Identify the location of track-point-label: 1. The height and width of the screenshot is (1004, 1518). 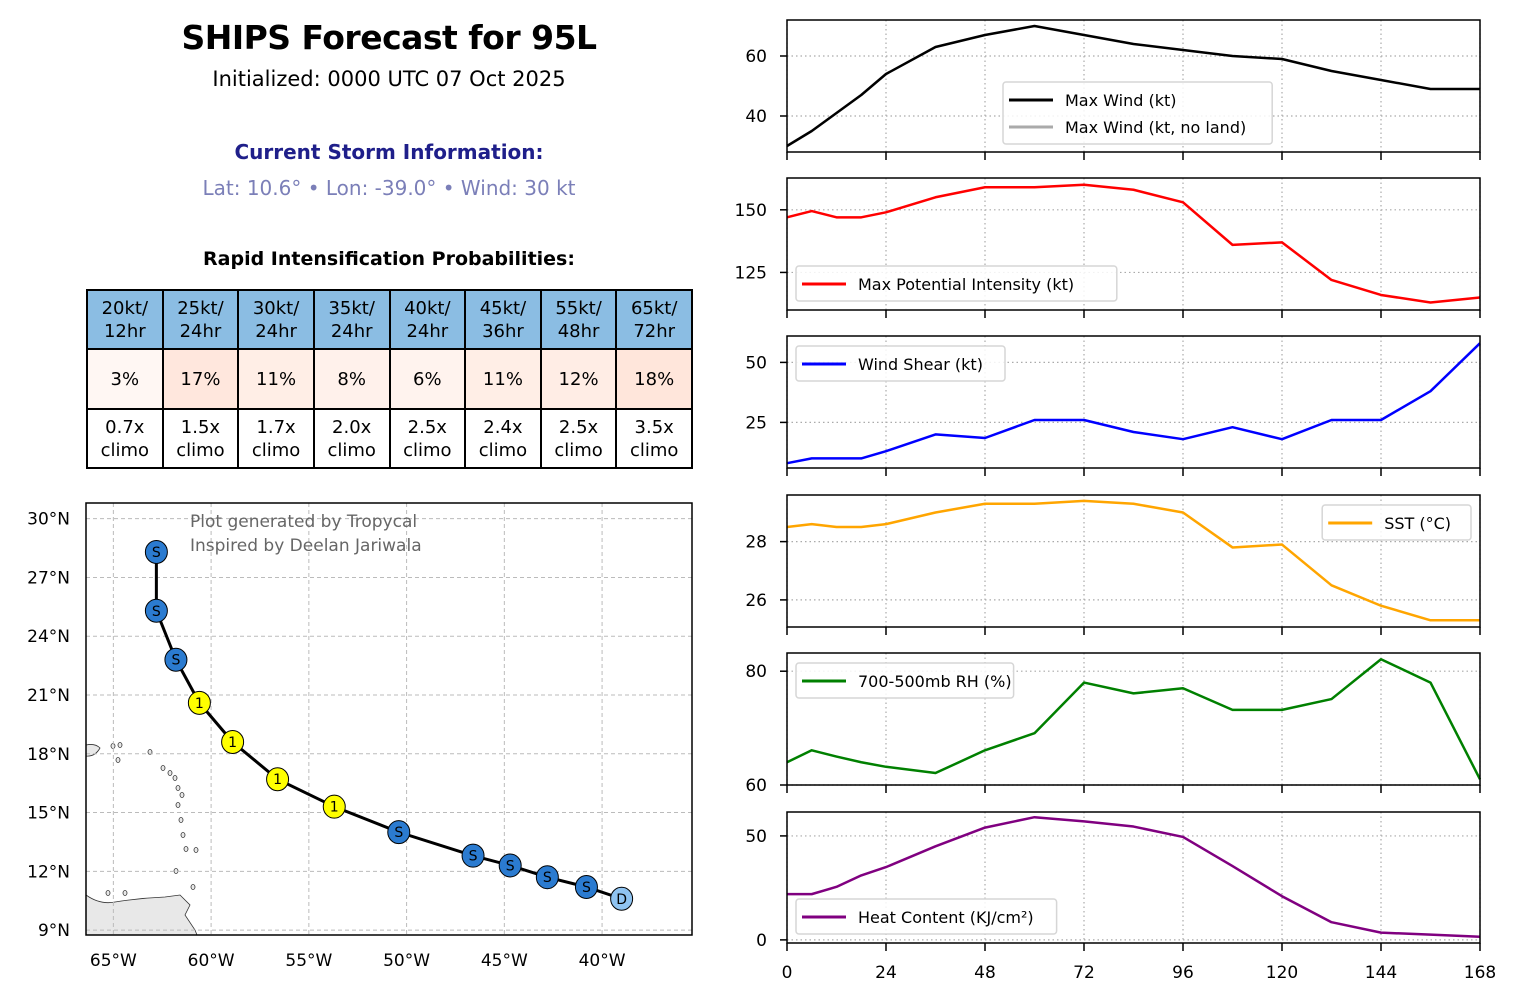
(277, 780).